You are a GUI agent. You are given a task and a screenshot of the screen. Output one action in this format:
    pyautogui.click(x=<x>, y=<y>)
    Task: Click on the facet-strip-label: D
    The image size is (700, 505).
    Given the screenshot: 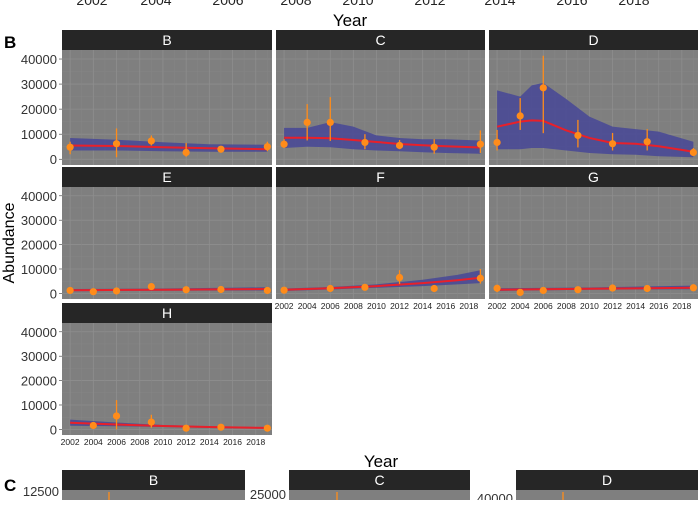 What is the action you would take?
    pyautogui.click(x=607, y=480)
    